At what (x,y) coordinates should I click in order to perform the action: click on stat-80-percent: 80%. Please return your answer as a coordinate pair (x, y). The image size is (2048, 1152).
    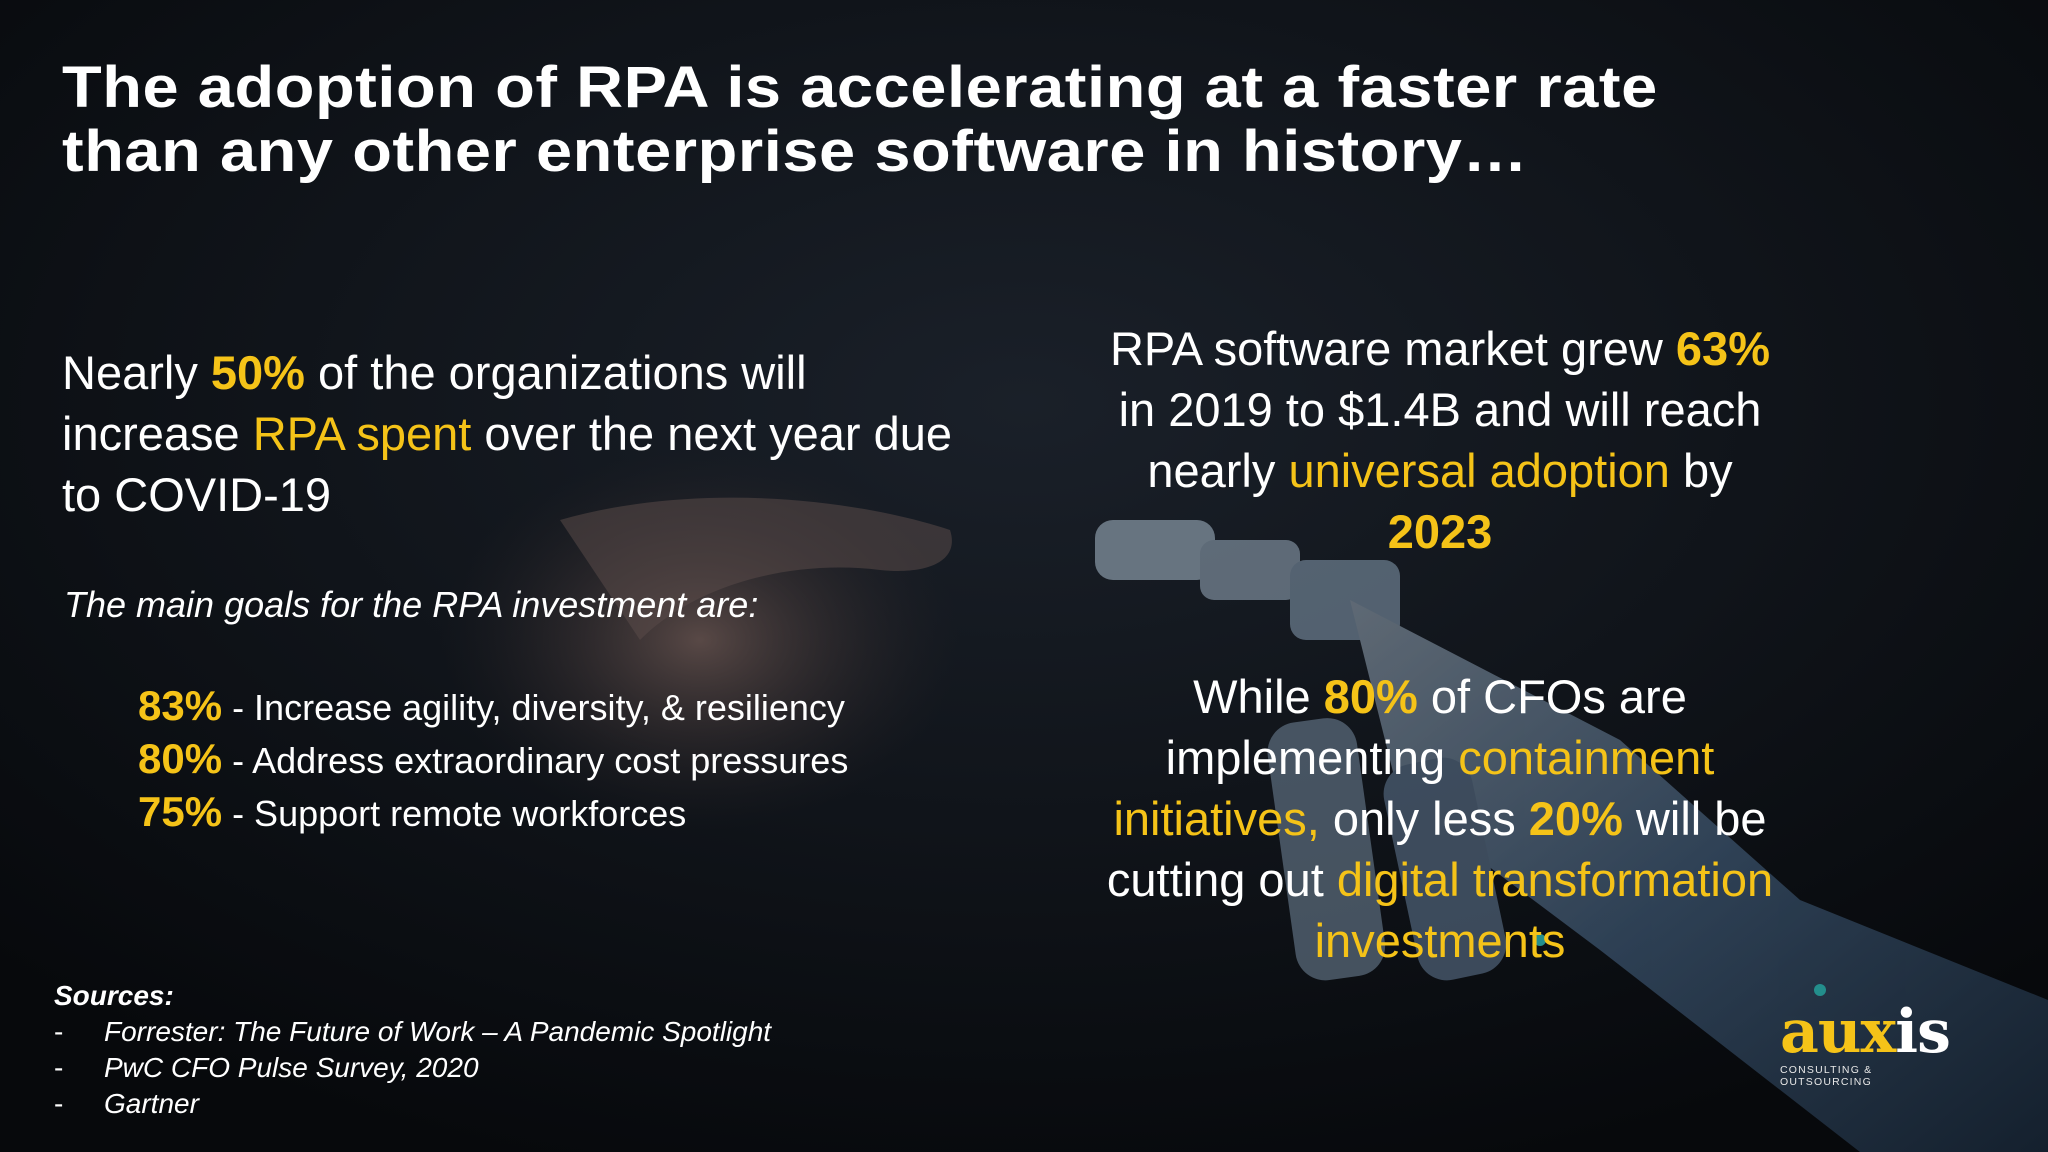
    Looking at the image, I should click on (1370, 696).